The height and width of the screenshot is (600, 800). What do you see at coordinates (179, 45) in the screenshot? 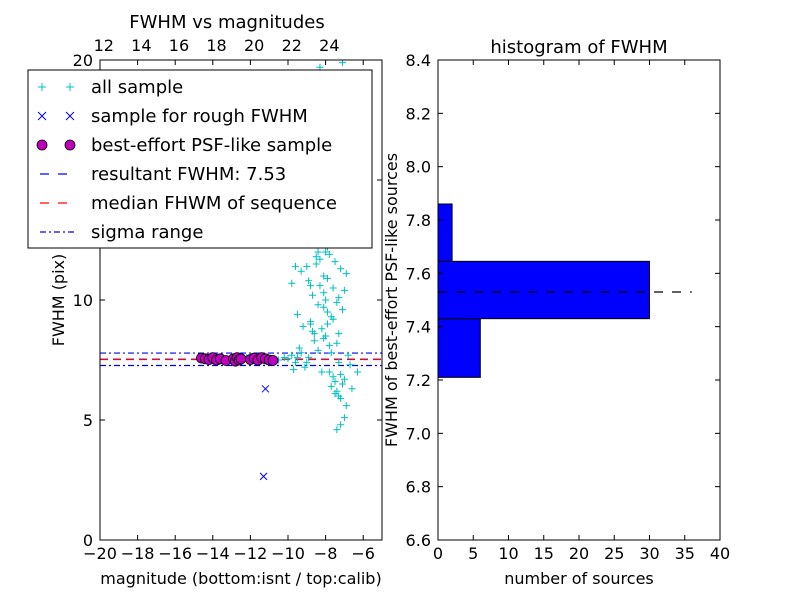
I see `top-tick-label: 16` at bounding box center [179, 45].